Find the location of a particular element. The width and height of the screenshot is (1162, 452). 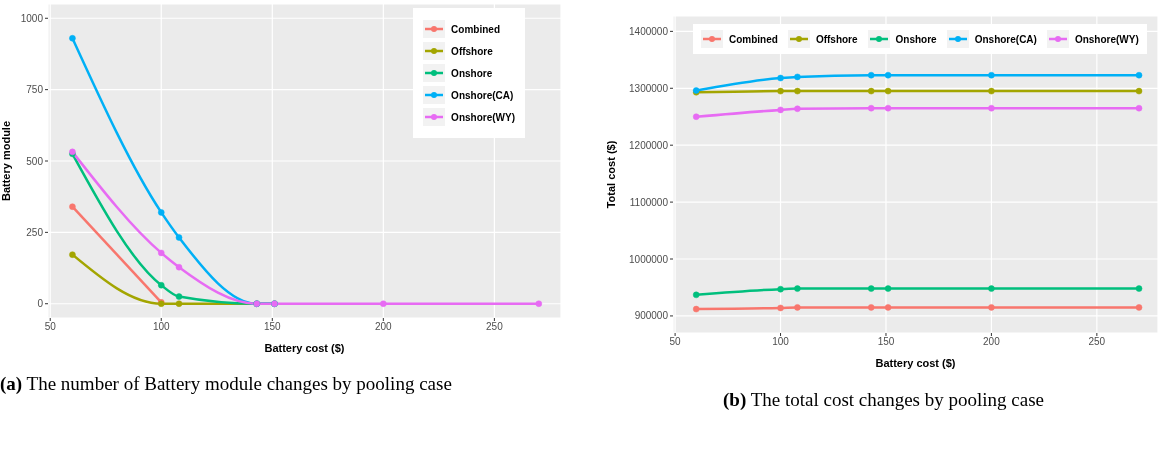

y-tick-label: 1100000 is located at coordinates (649, 202).